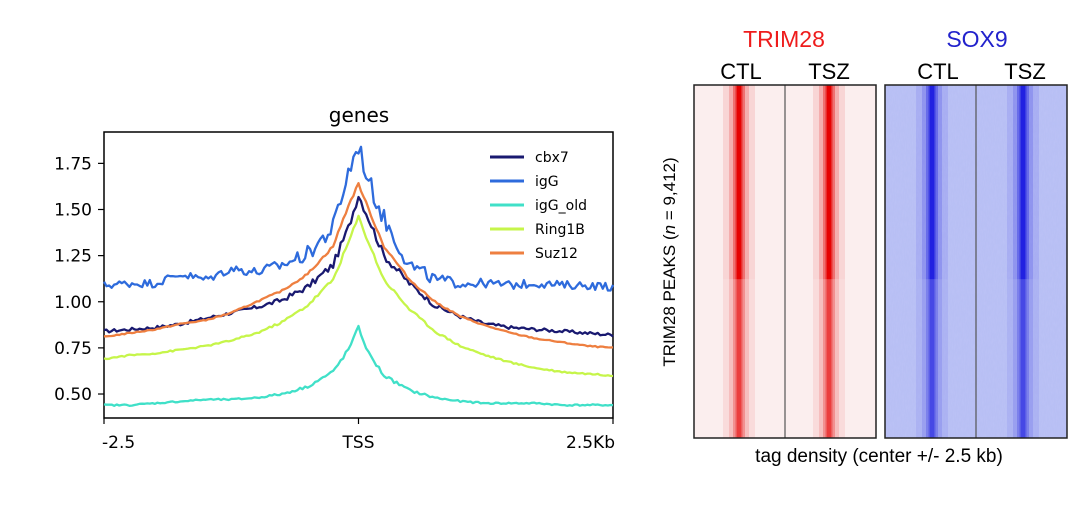 The image size is (1080, 508). I want to click on y-tick-label: 1.75, so click(73, 164).